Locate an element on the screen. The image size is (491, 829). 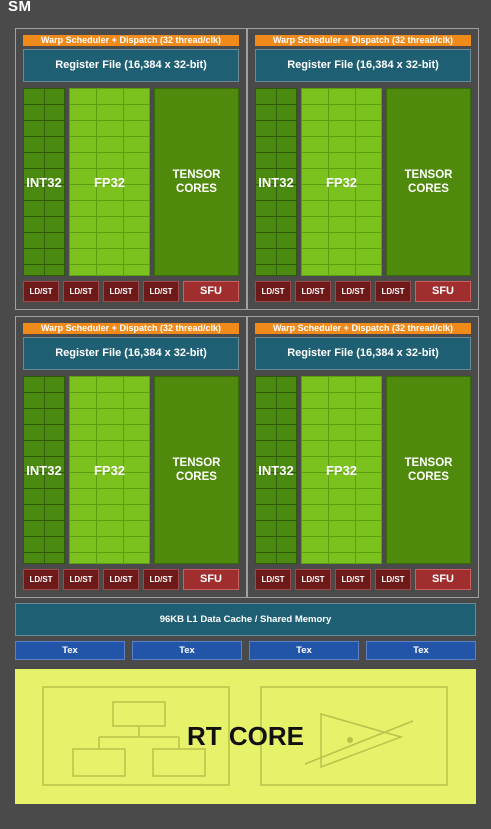
ray-line is located at coordinates (359, 742).